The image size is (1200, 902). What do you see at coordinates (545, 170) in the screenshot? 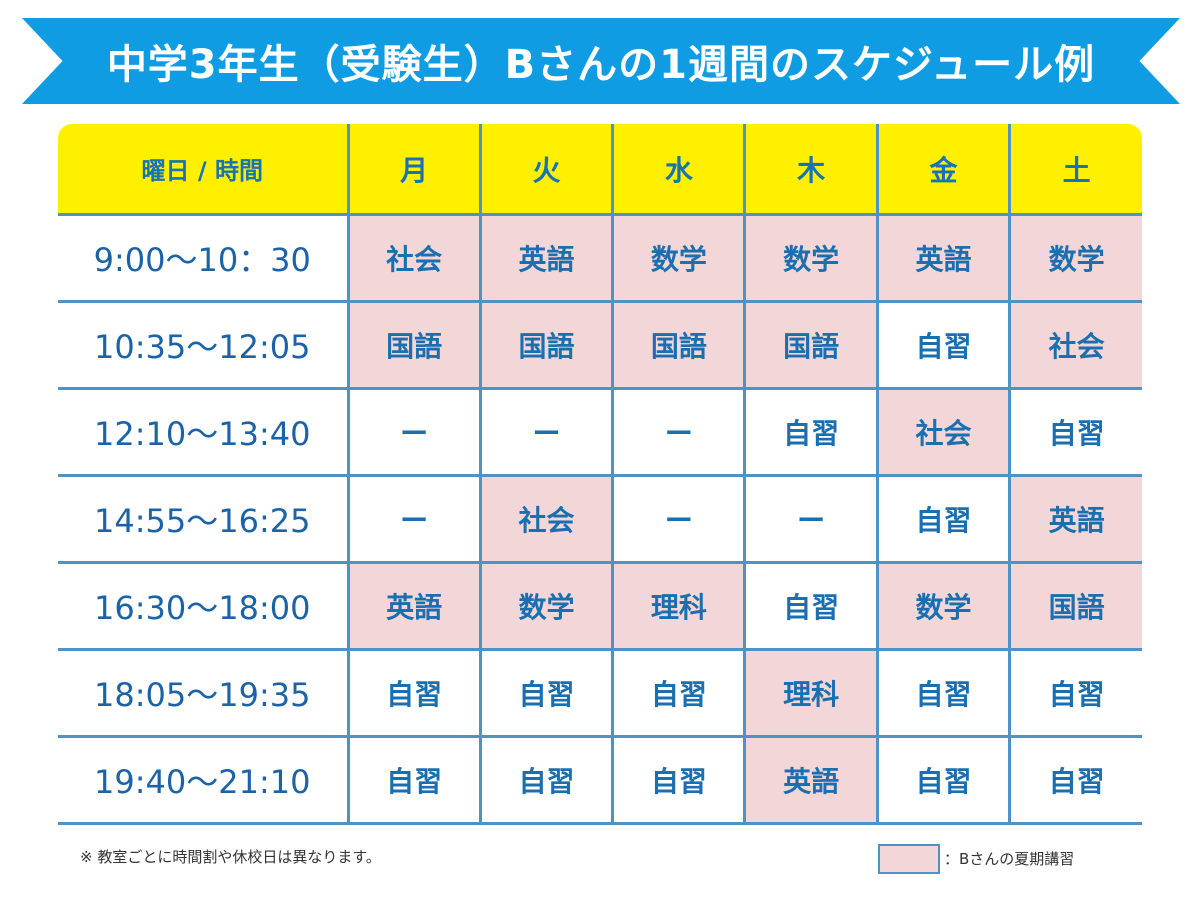
I see `day-header-tue: 火` at bounding box center [545, 170].